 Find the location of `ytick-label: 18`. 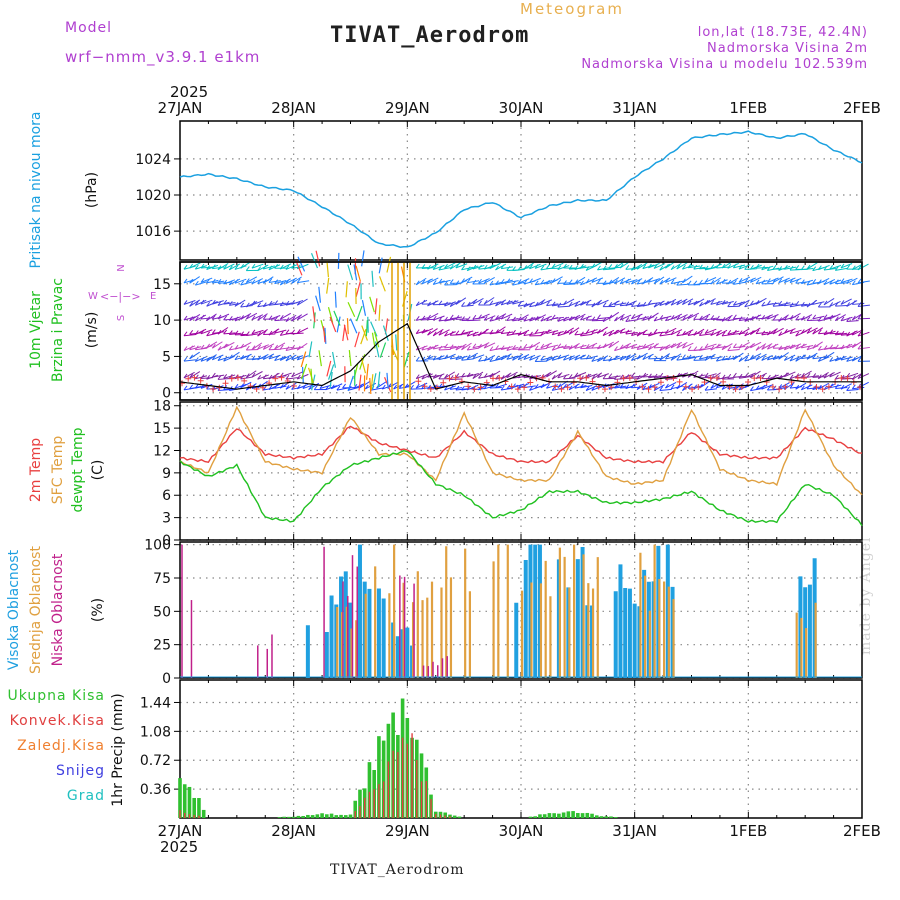

ytick-label: 18 is located at coordinates (162, 407).